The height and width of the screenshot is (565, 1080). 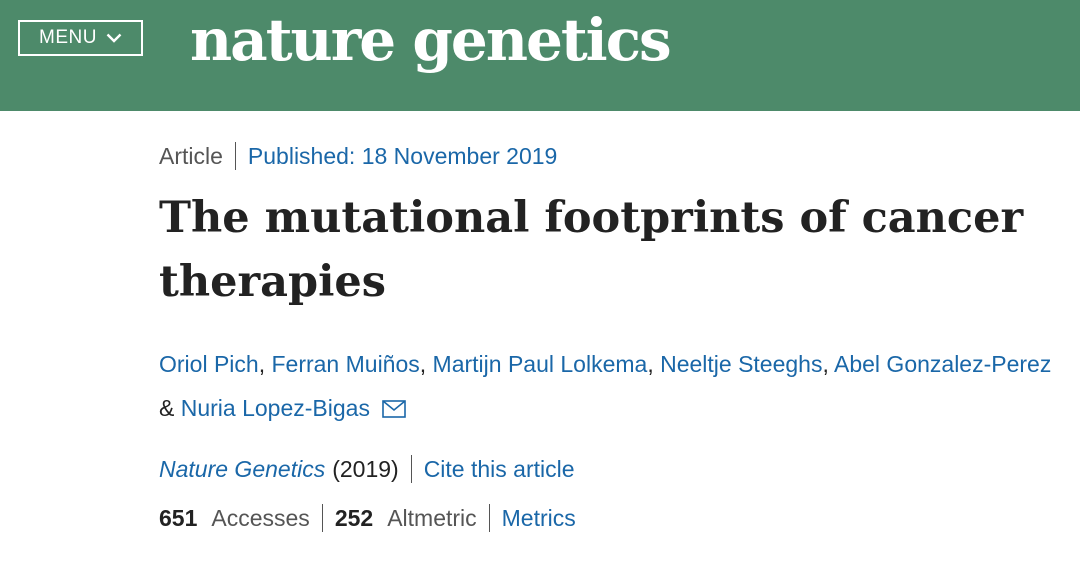 What do you see at coordinates (68, 37) in the screenshot?
I see `menu-label: MENU` at bounding box center [68, 37].